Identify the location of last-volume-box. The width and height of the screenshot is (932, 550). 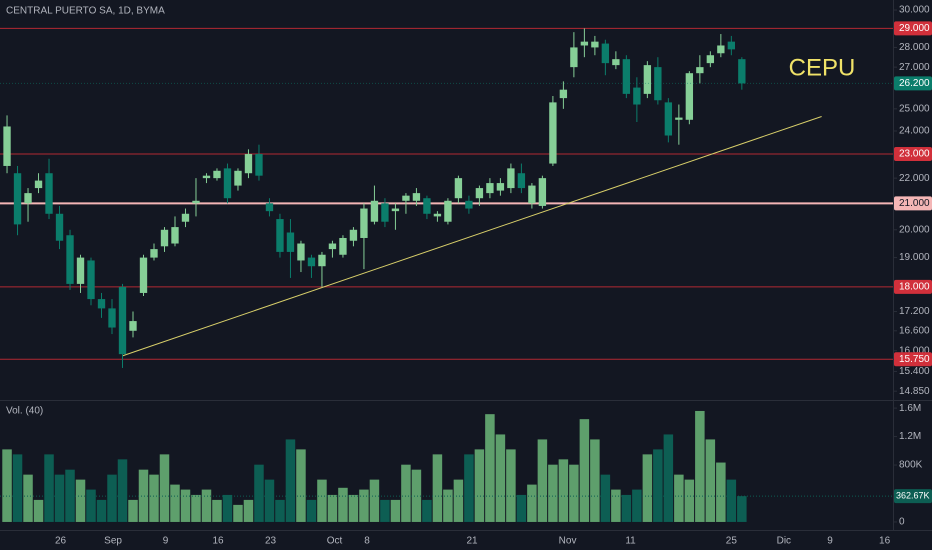
(913, 496).